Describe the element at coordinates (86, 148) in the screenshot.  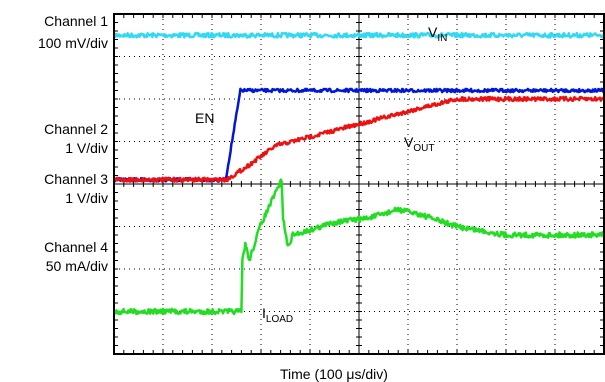
I see `channel-2-scale: 1 V/div` at that location.